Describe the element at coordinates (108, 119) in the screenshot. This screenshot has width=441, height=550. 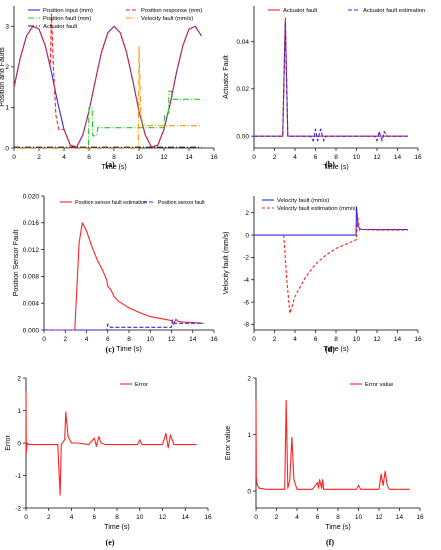
I see `series-line-position-fault-mm` at that location.